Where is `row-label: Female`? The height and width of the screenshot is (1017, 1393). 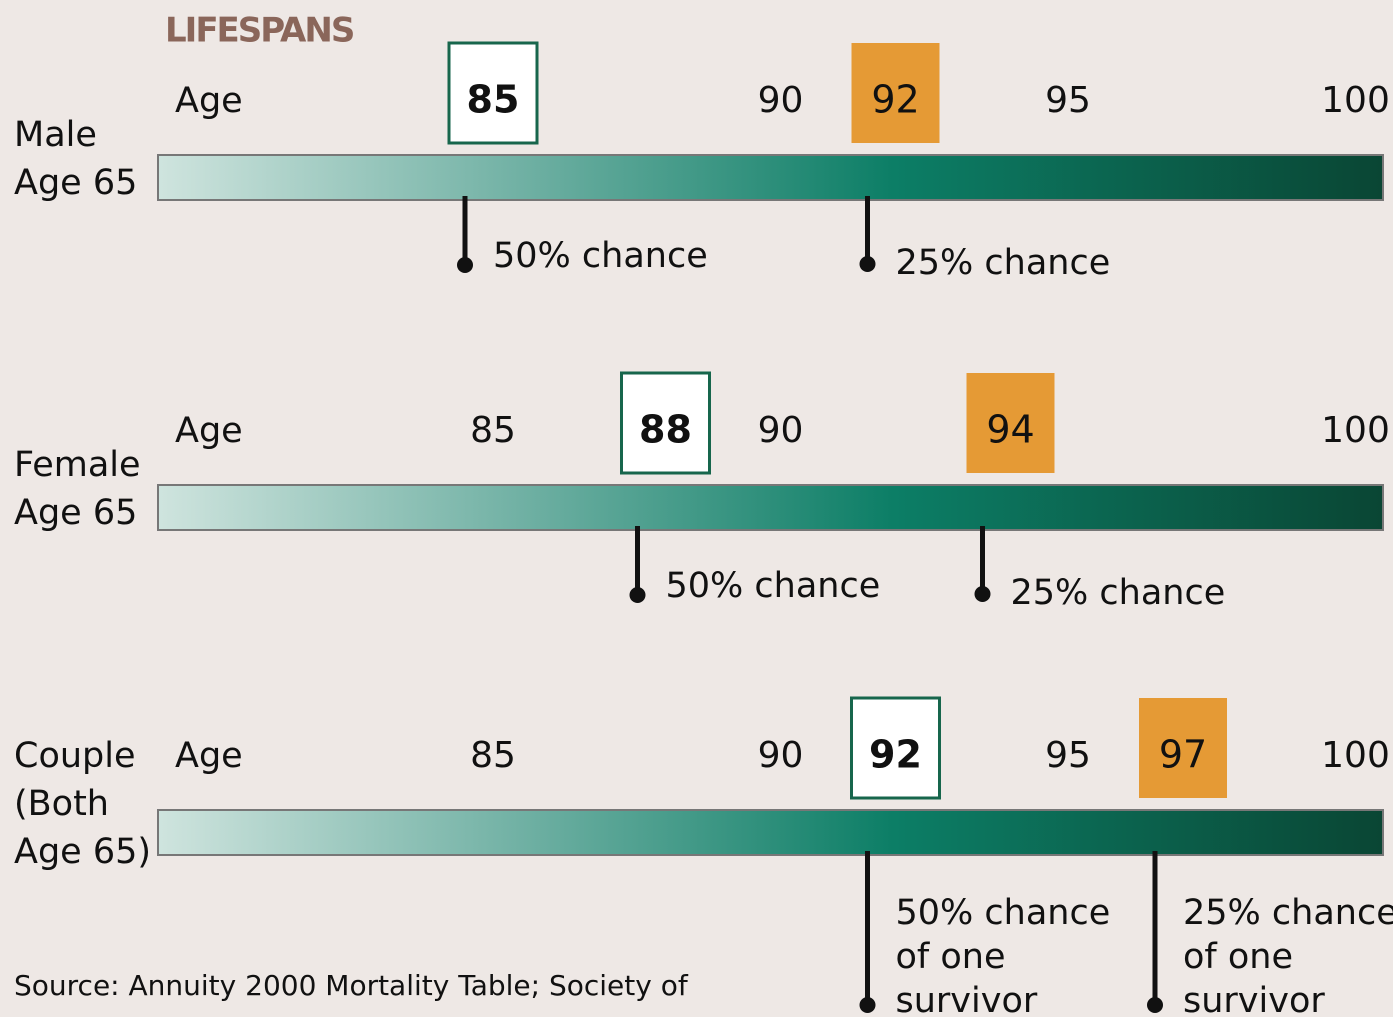
row-label: Female is located at coordinates (77, 465).